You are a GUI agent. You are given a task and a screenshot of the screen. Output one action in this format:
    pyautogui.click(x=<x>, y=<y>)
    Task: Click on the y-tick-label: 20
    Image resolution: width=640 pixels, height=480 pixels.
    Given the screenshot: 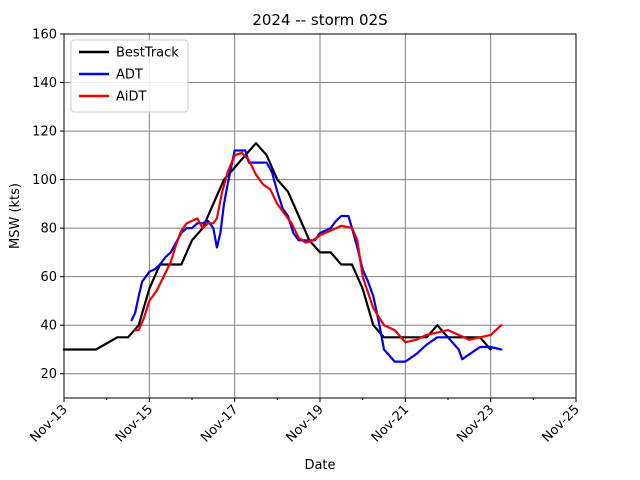 What is the action you would take?
    pyautogui.click(x=48, y=374)
    